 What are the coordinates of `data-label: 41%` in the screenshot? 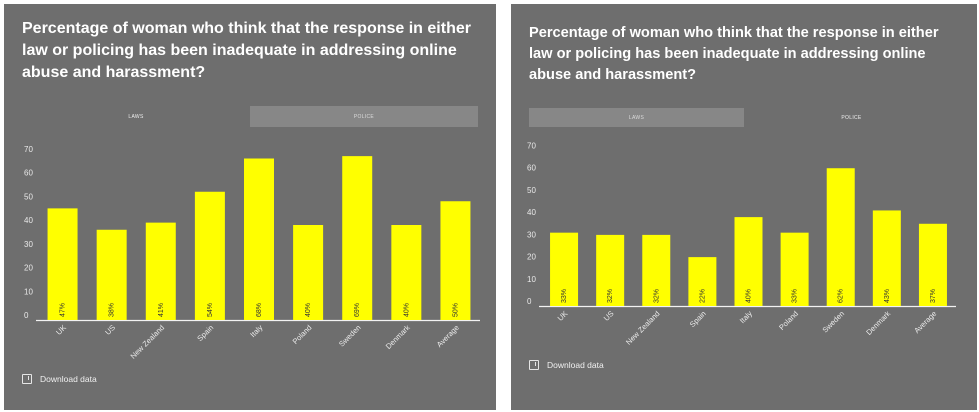 It's located at (161, 310).